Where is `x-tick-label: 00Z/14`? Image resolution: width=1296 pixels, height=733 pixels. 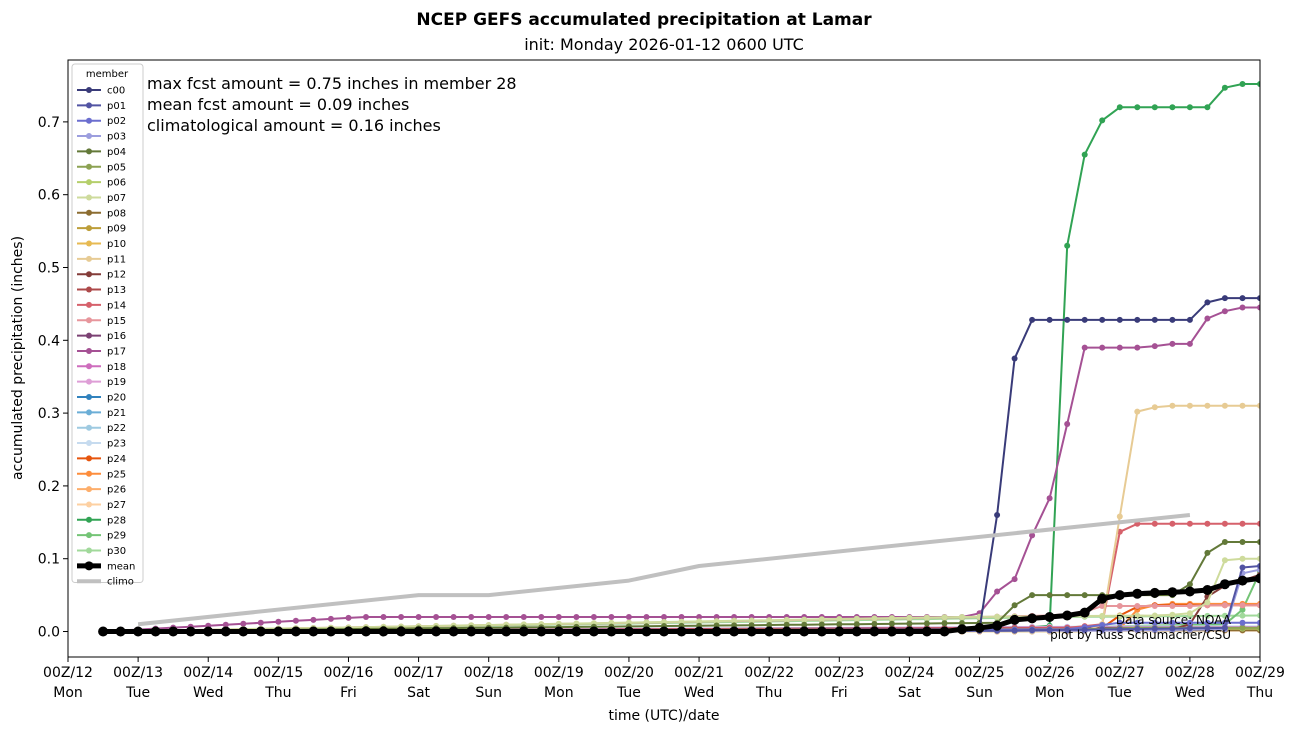 x-tick-label: 00Z/14 is located at coordinates (208, 673).